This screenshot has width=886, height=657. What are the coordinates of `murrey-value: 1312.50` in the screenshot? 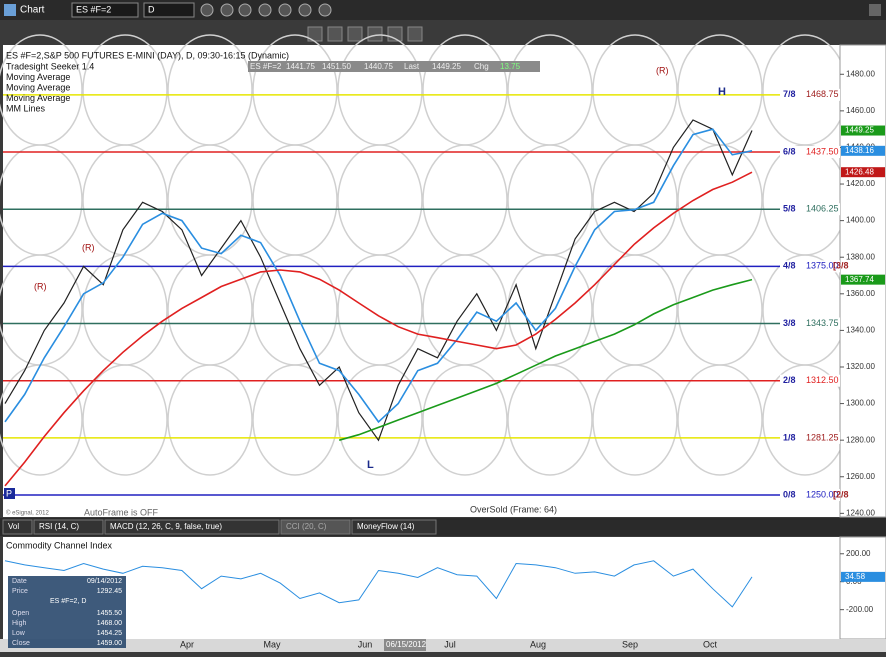 It's located at (822, 380).